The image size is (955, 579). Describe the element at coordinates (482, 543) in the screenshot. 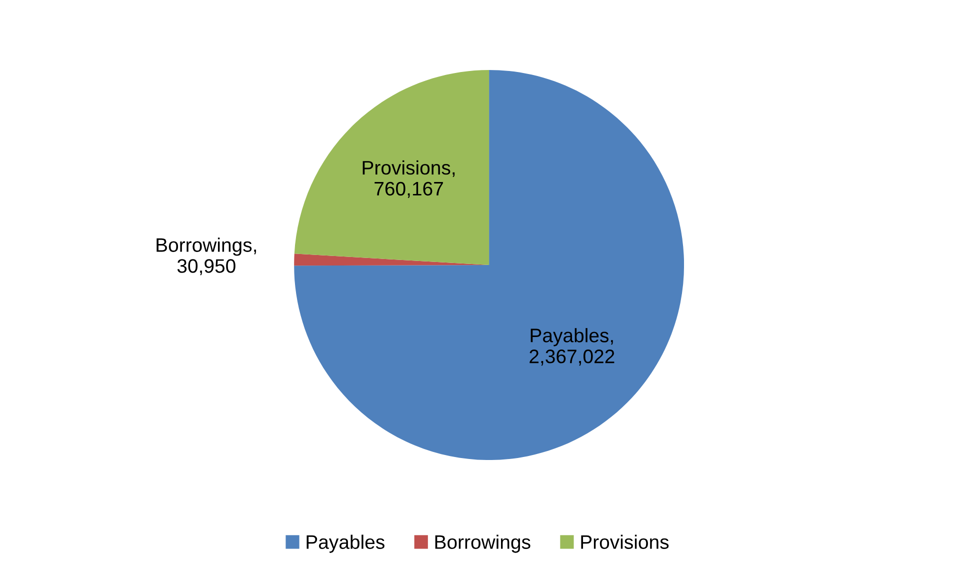

I see `legend-label: Borrowings` at that location.